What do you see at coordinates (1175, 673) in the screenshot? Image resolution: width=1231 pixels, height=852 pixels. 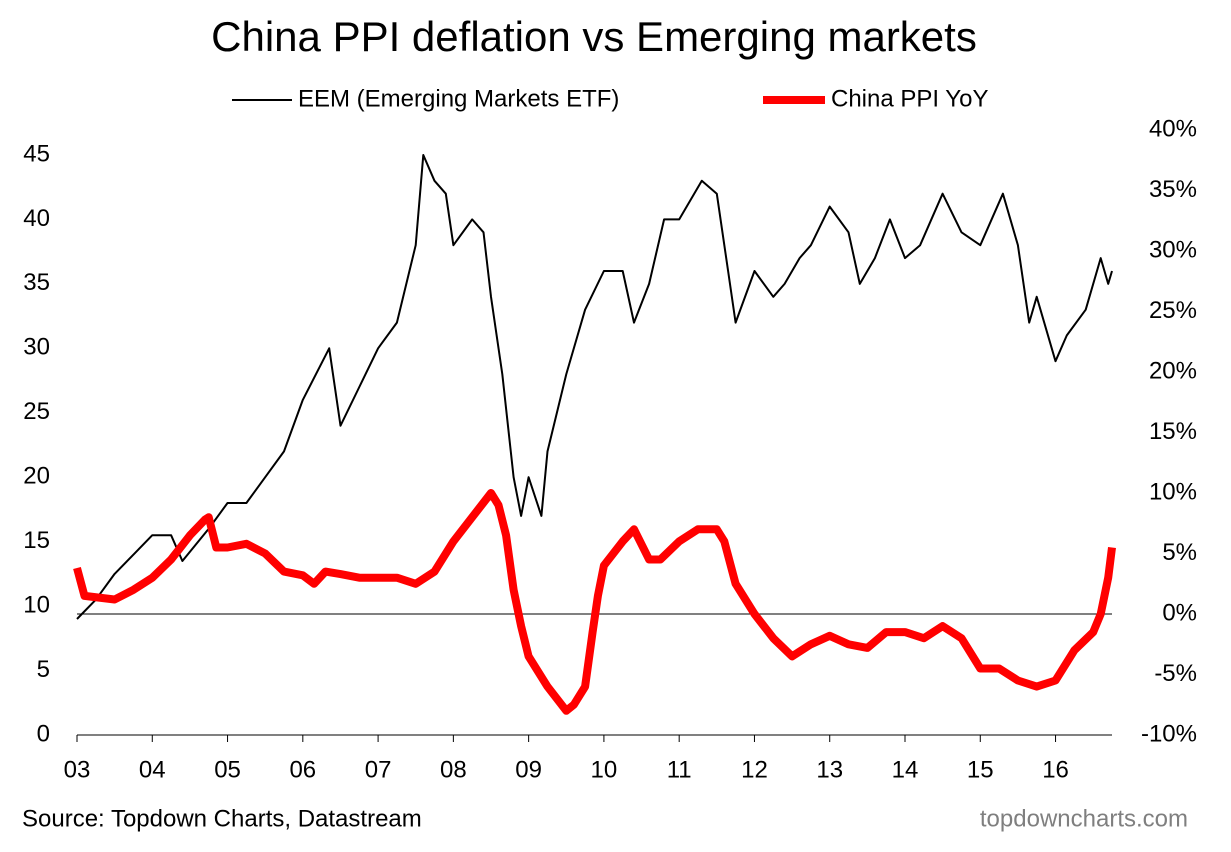 I see `y2-tick-label: -5%` at bounding box center [1175, 673].